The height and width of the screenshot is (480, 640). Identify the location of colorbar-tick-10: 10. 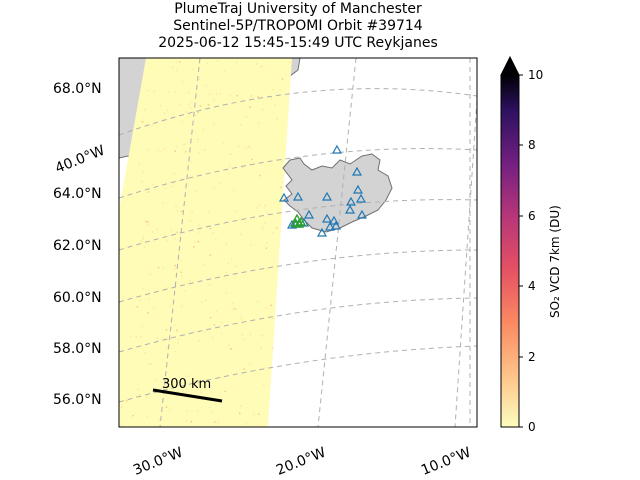
(536, 75).